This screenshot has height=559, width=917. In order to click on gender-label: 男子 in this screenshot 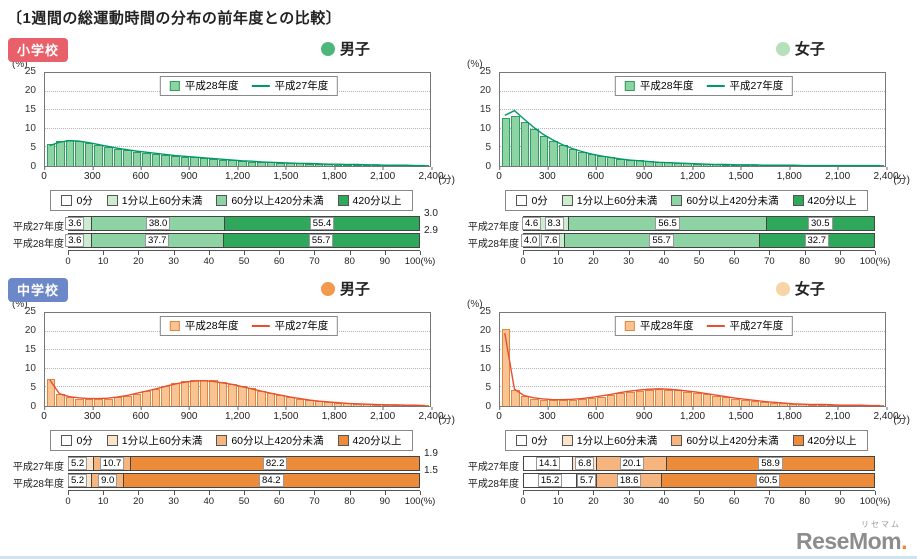, I will do `click(354, 49)`.